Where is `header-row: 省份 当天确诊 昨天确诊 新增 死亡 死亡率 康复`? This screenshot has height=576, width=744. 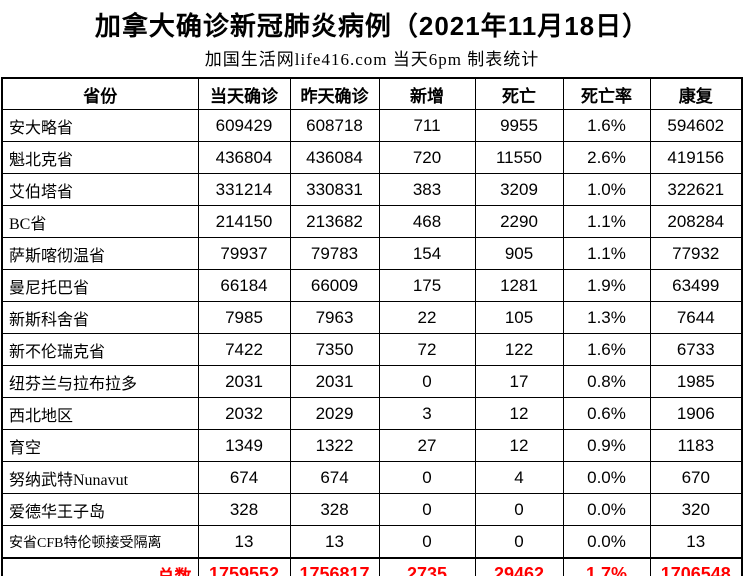
header-row: 省份 当天确诊 昨天确诊 新增 死亡 死亡率 康复 is located at coordinates (372, 93).